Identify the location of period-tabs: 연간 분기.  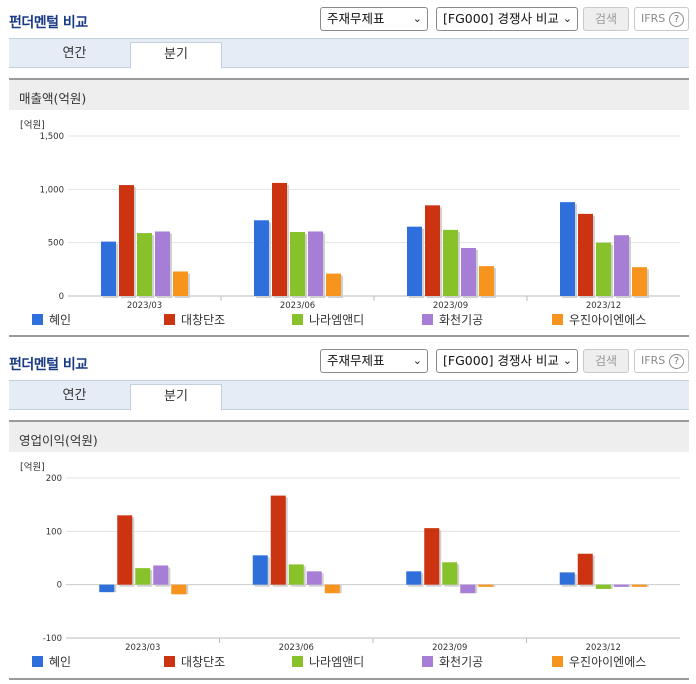
(349, 53).